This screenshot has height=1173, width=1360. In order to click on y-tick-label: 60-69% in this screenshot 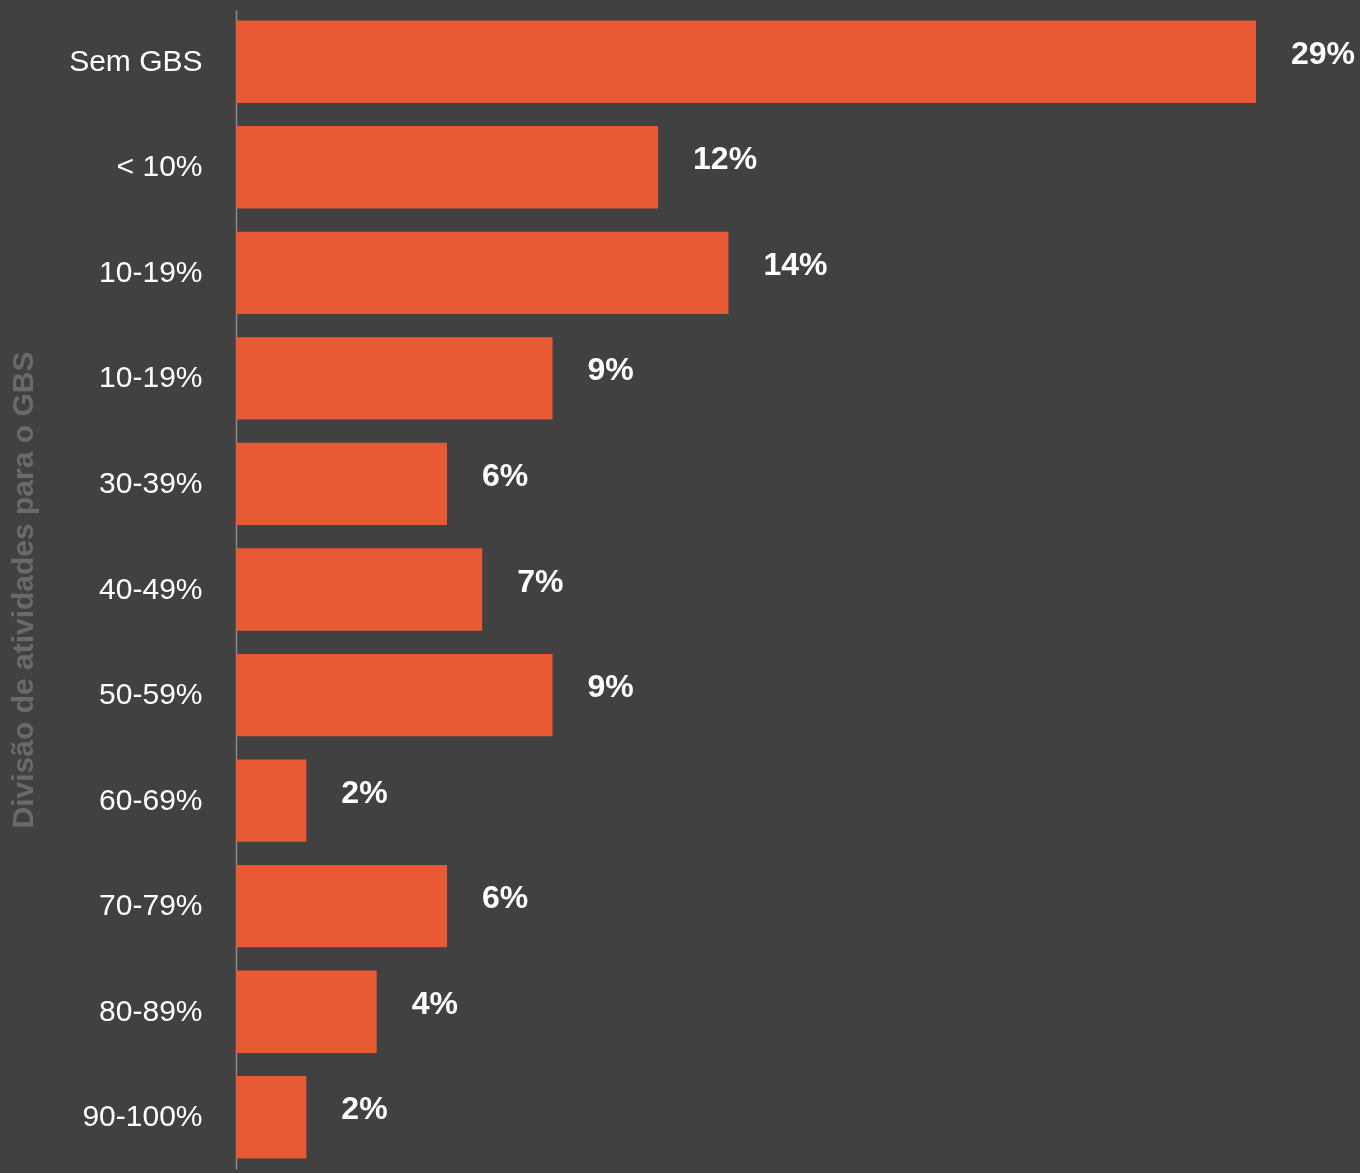, I will do `click(151, 799)`.